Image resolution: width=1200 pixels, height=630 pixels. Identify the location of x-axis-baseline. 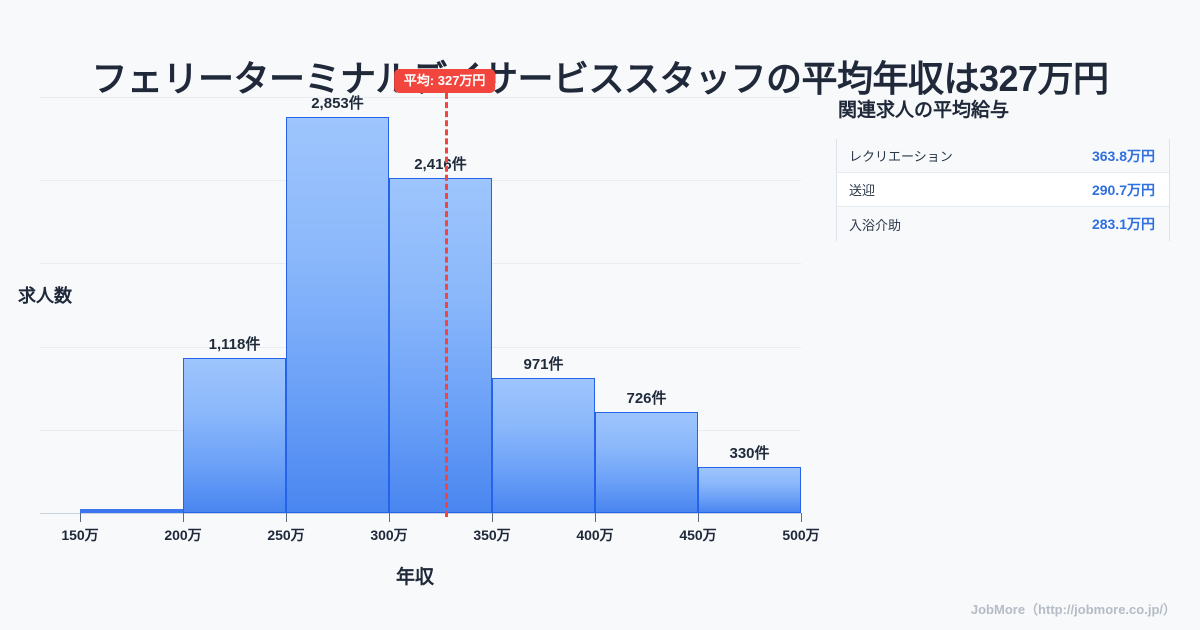
(420, 513).